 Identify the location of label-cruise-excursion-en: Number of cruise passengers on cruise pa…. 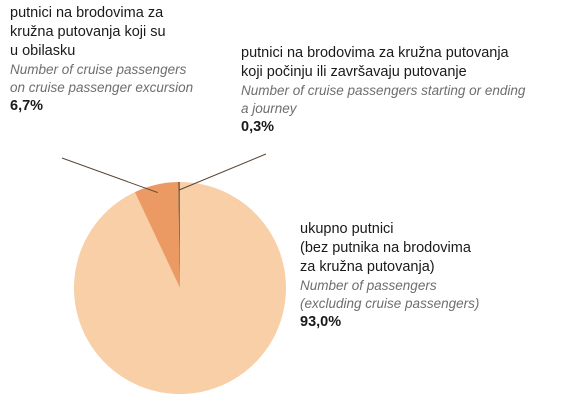
(102, 78).